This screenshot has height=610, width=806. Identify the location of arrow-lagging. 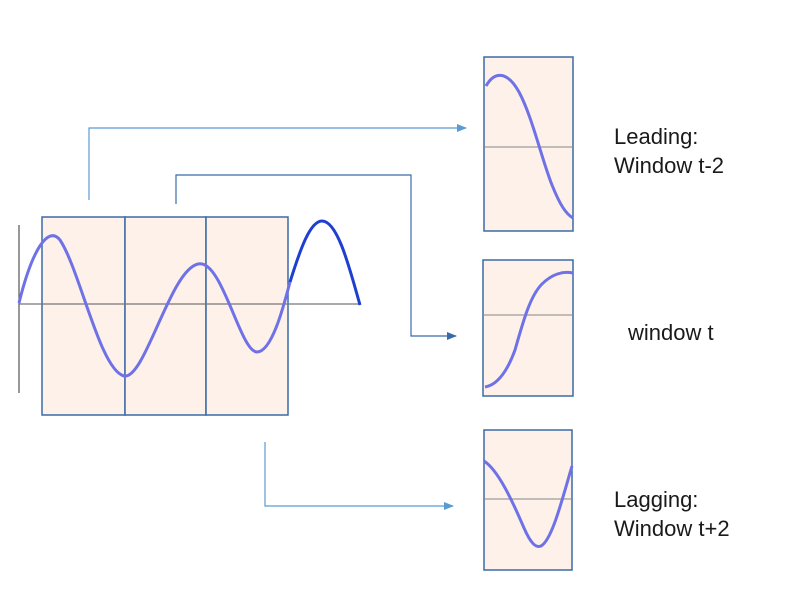
(359, 476).